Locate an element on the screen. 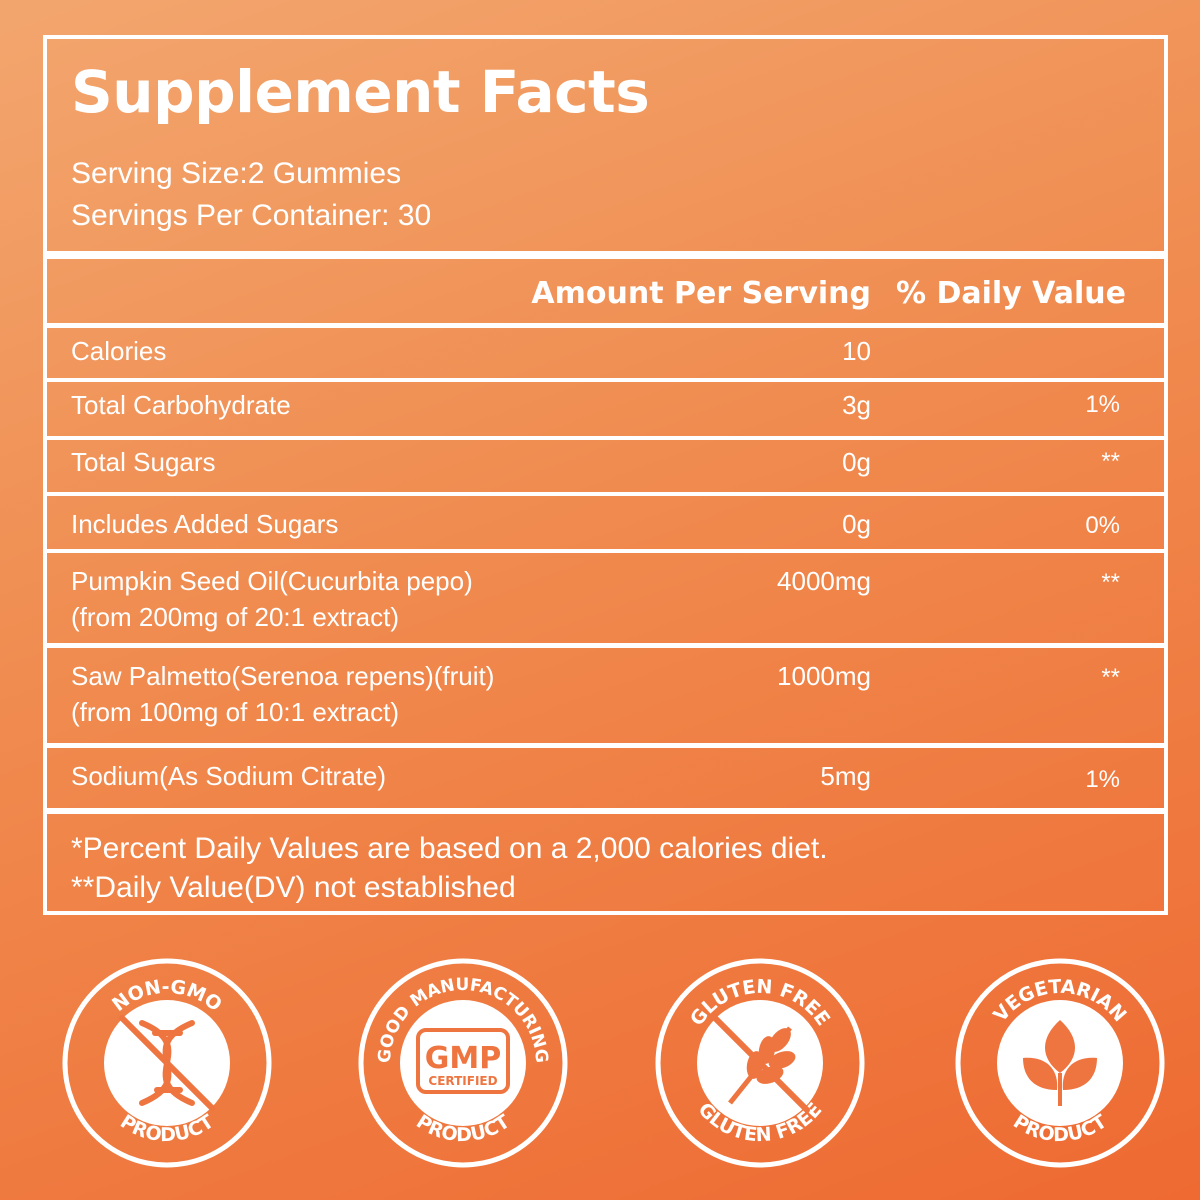  wheat-crossed-icon is located at coordinates (760, 1063).